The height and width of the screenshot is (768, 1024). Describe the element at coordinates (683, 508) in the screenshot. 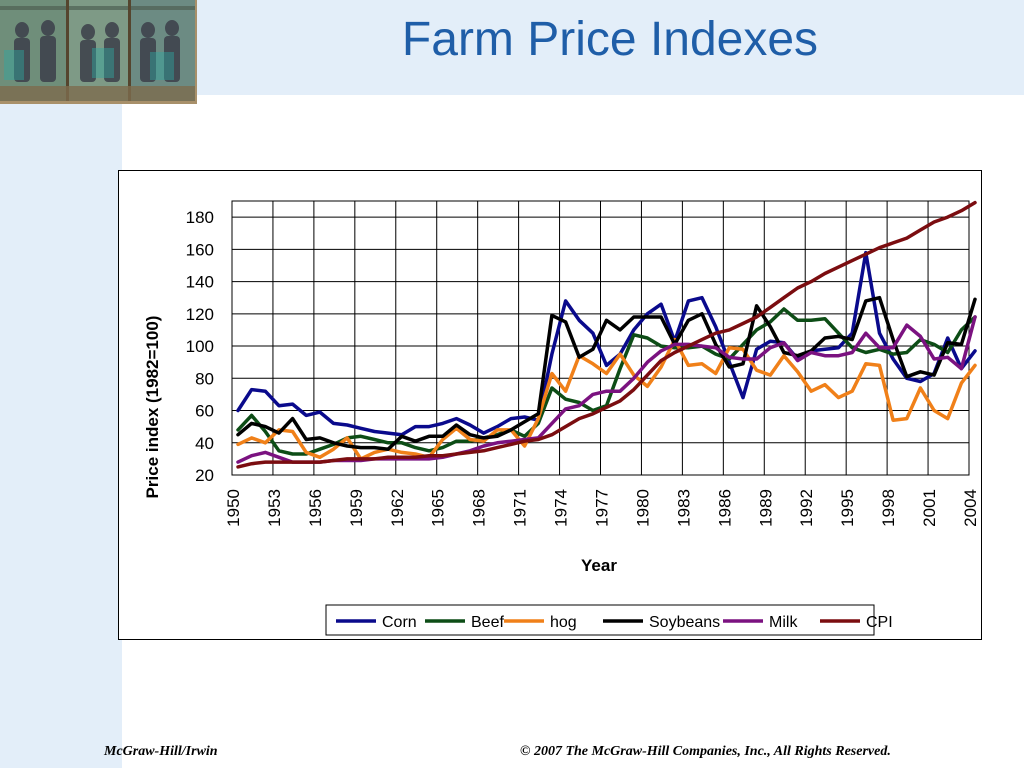

I see `x-tick-label: 1983` at that location.